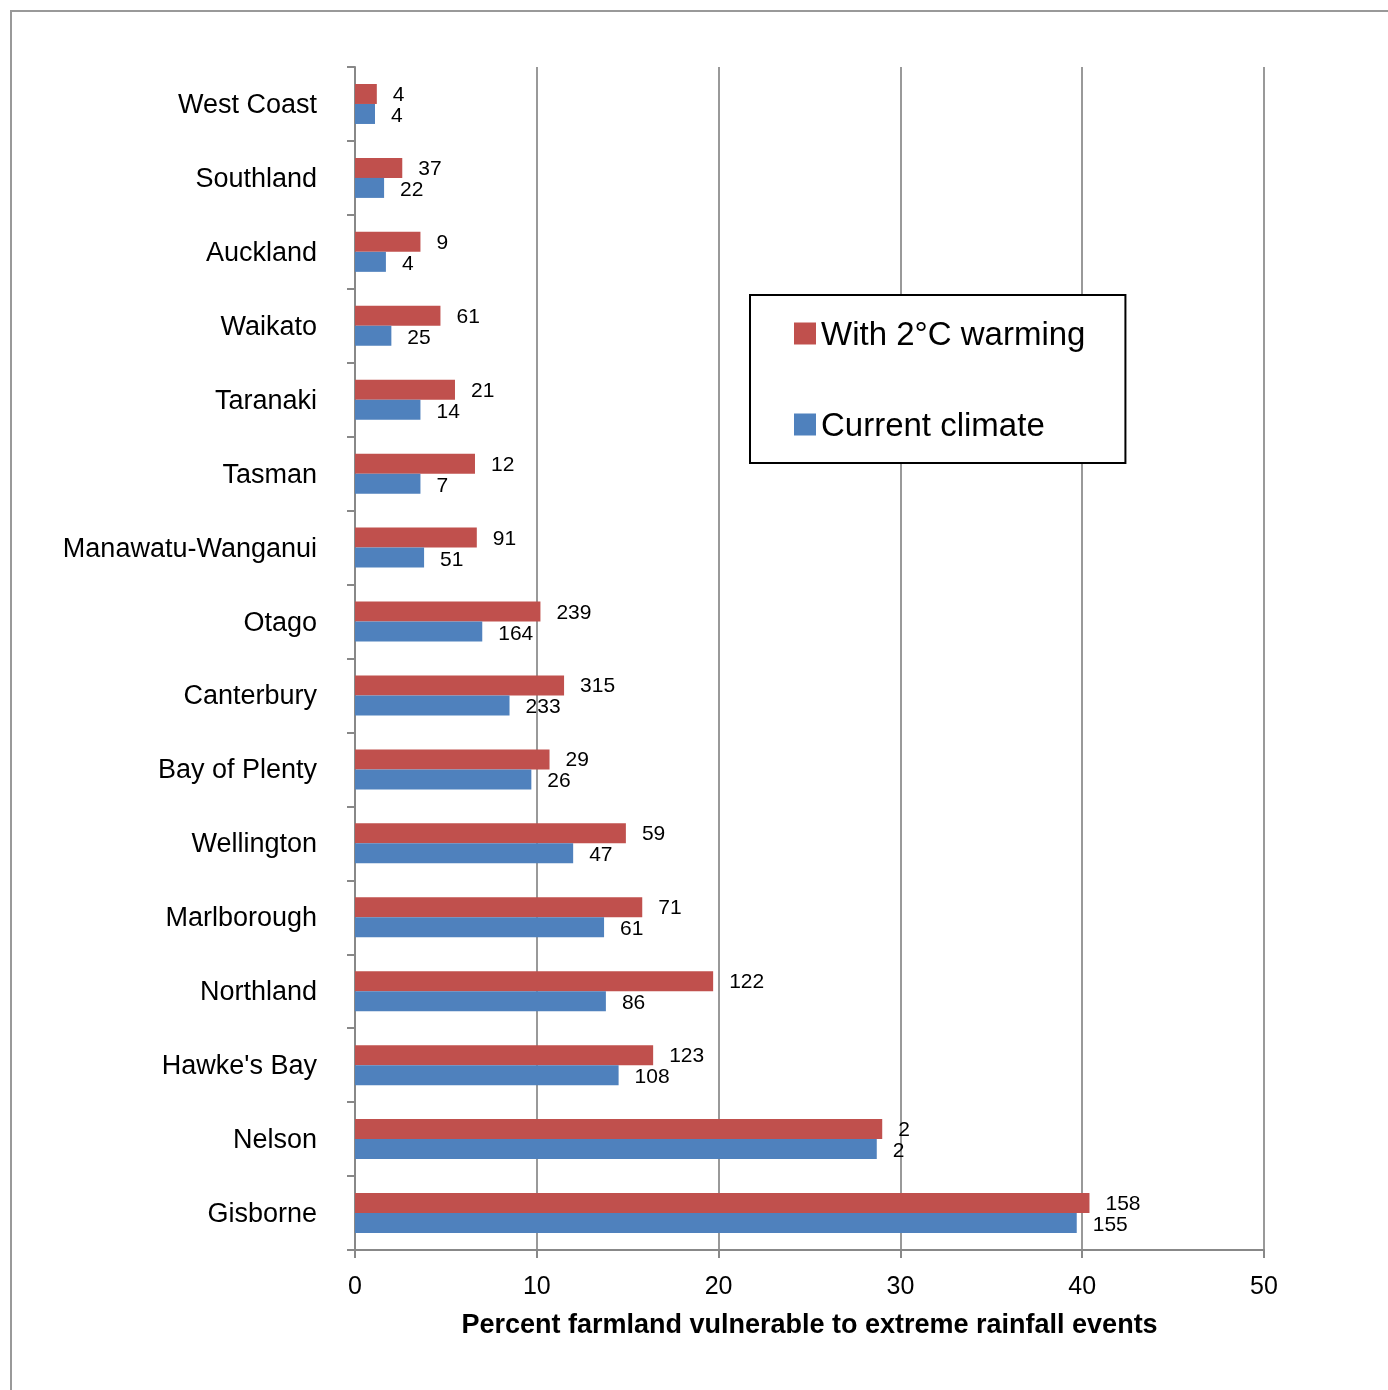 The image size is (1388, 1390). Describe the element at coordinates (247, 103) in the screenshot. I see `y-tick-label: West Coast` at that location.